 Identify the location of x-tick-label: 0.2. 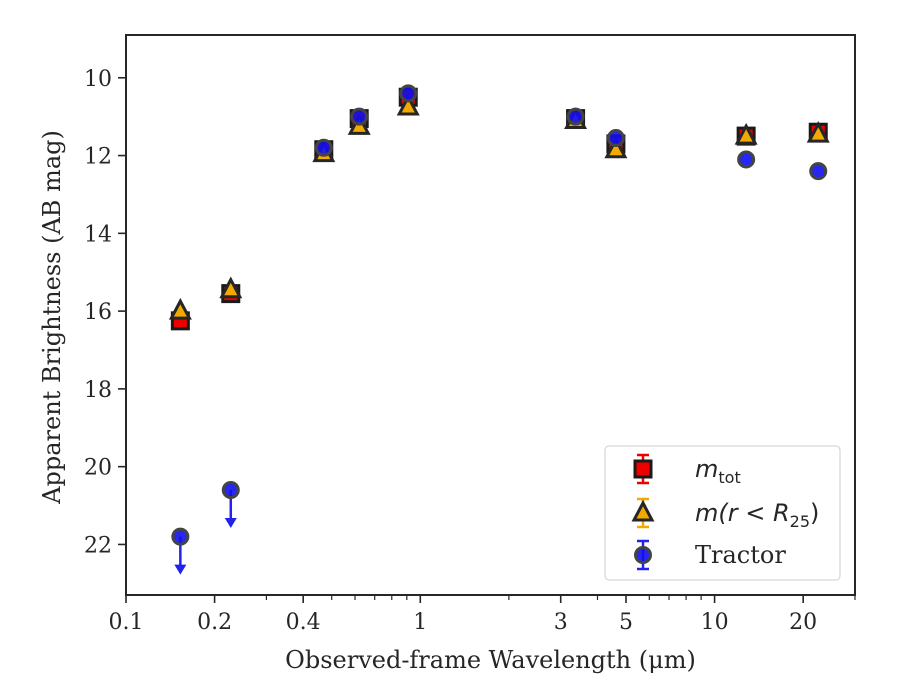
(214, 622).